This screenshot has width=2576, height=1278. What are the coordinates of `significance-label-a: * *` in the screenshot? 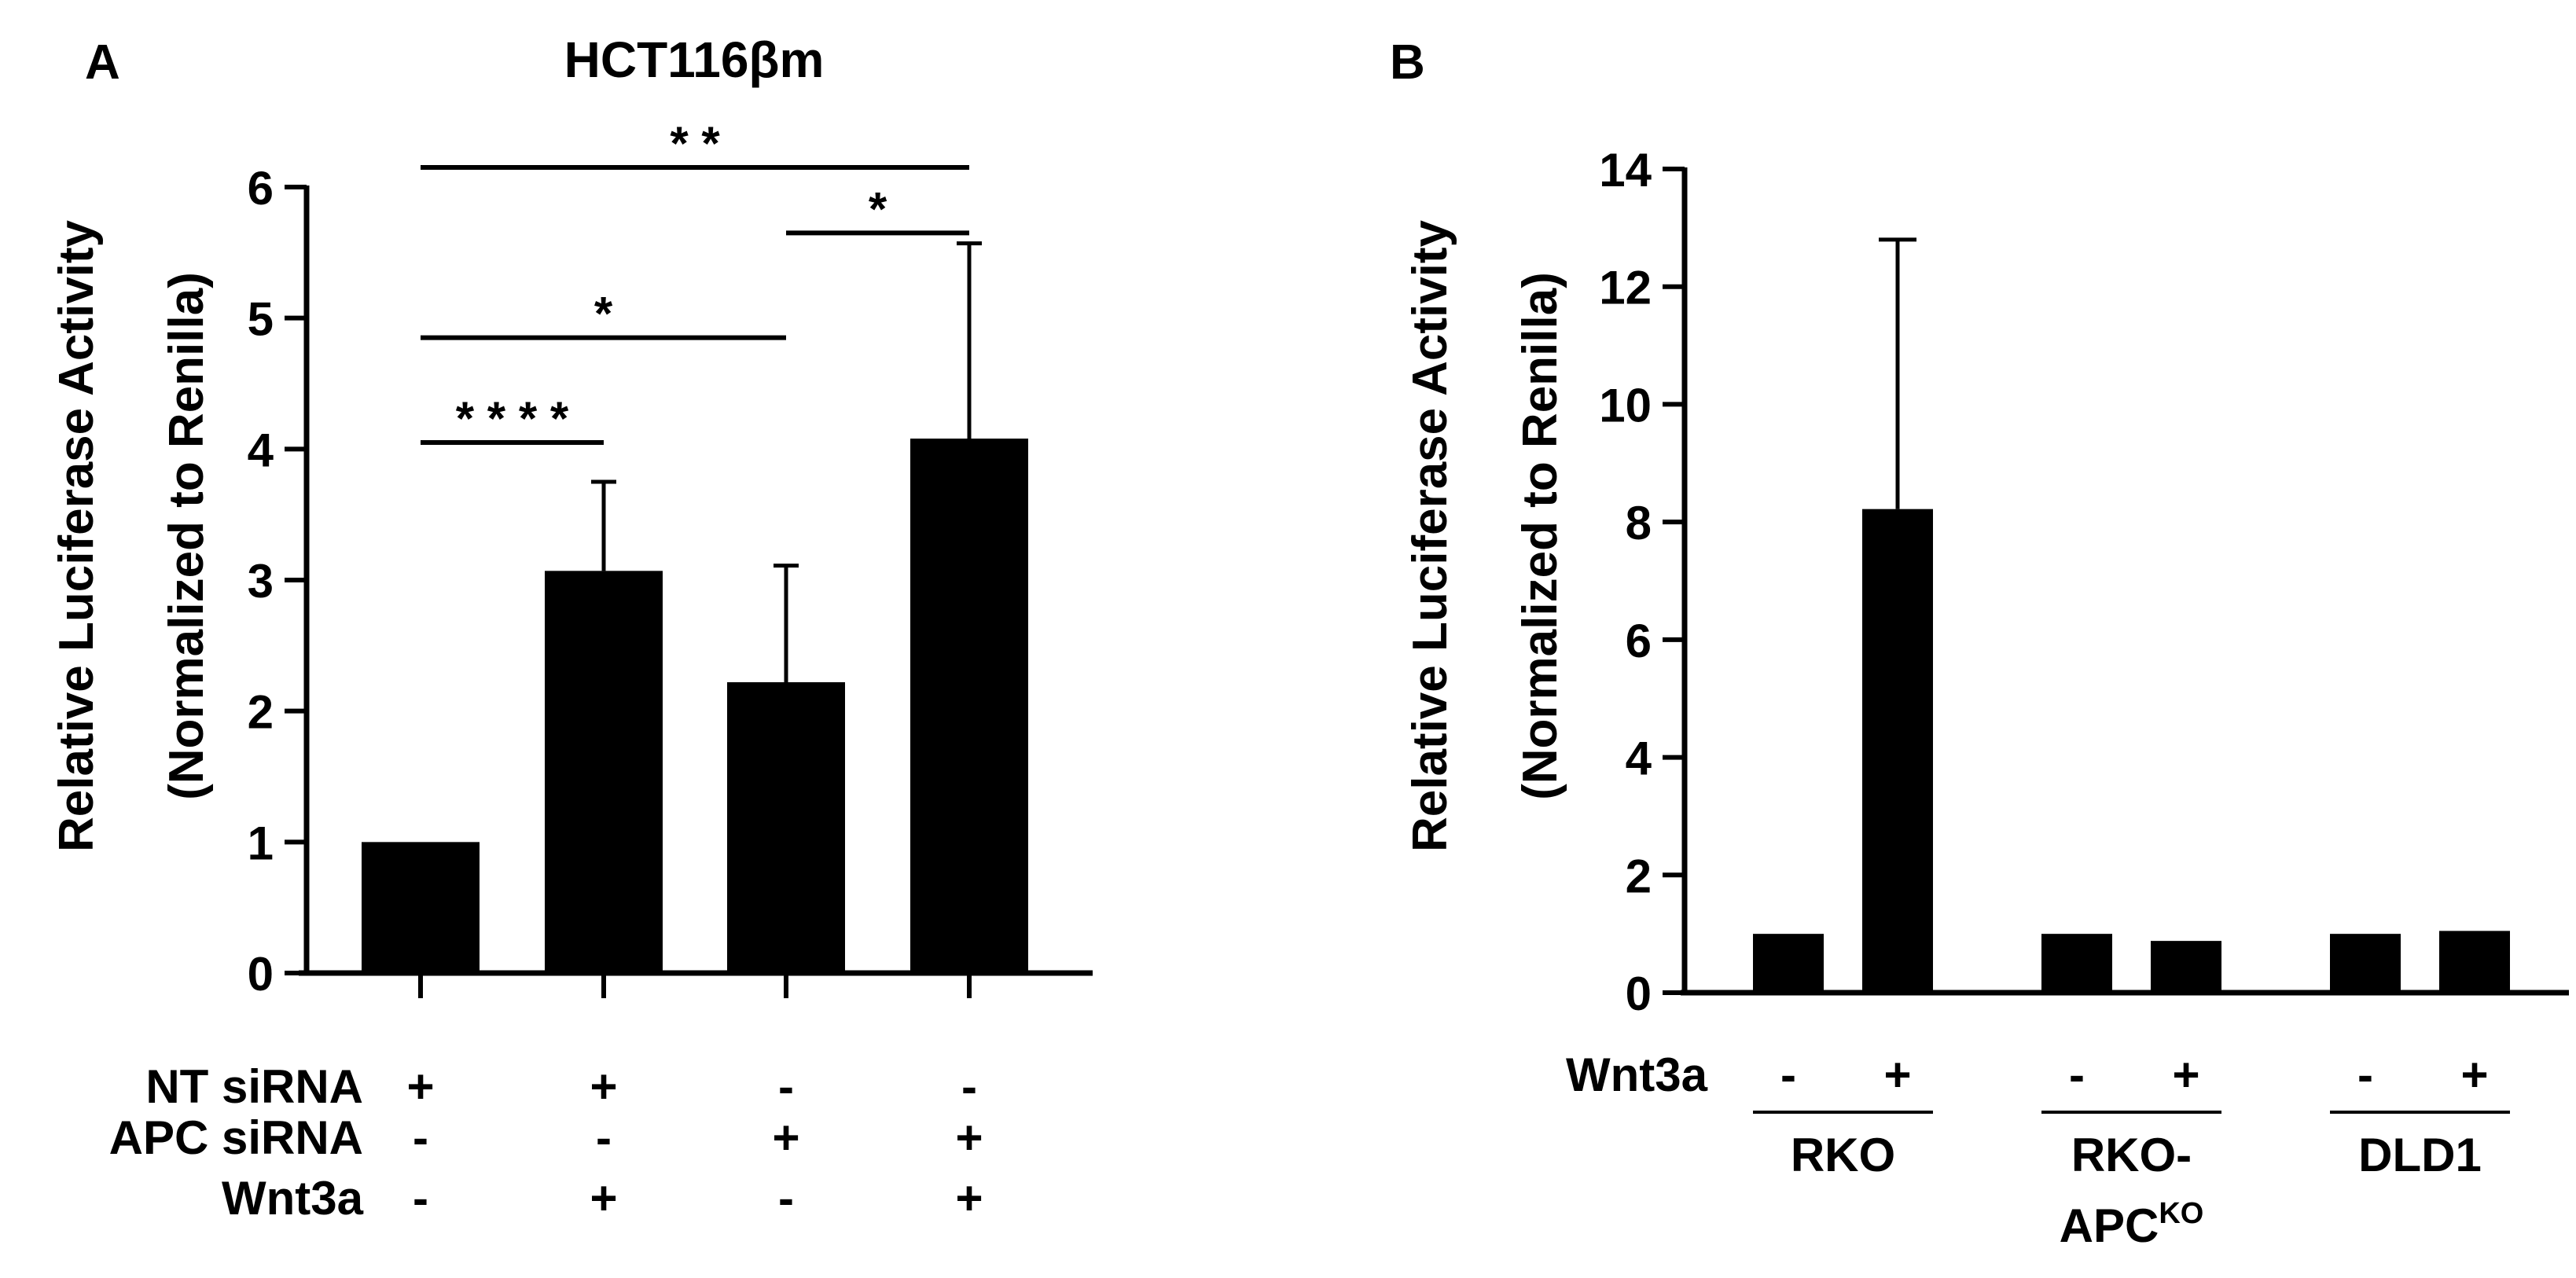 It's located at (695, 143).